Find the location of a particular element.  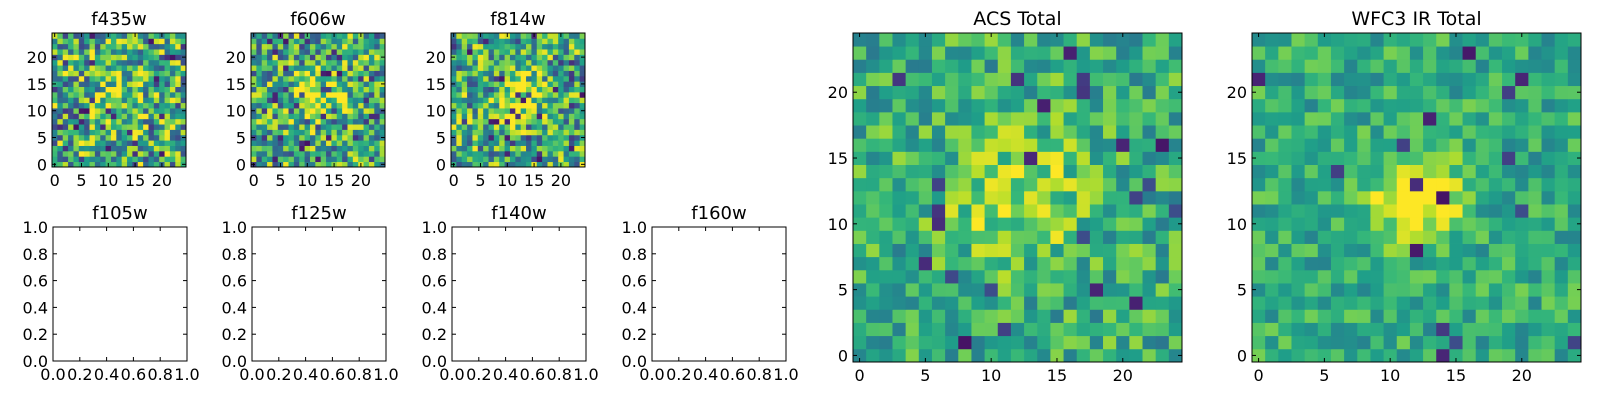

x-tick-label: 0.0 is located at coordinates (52, 374).